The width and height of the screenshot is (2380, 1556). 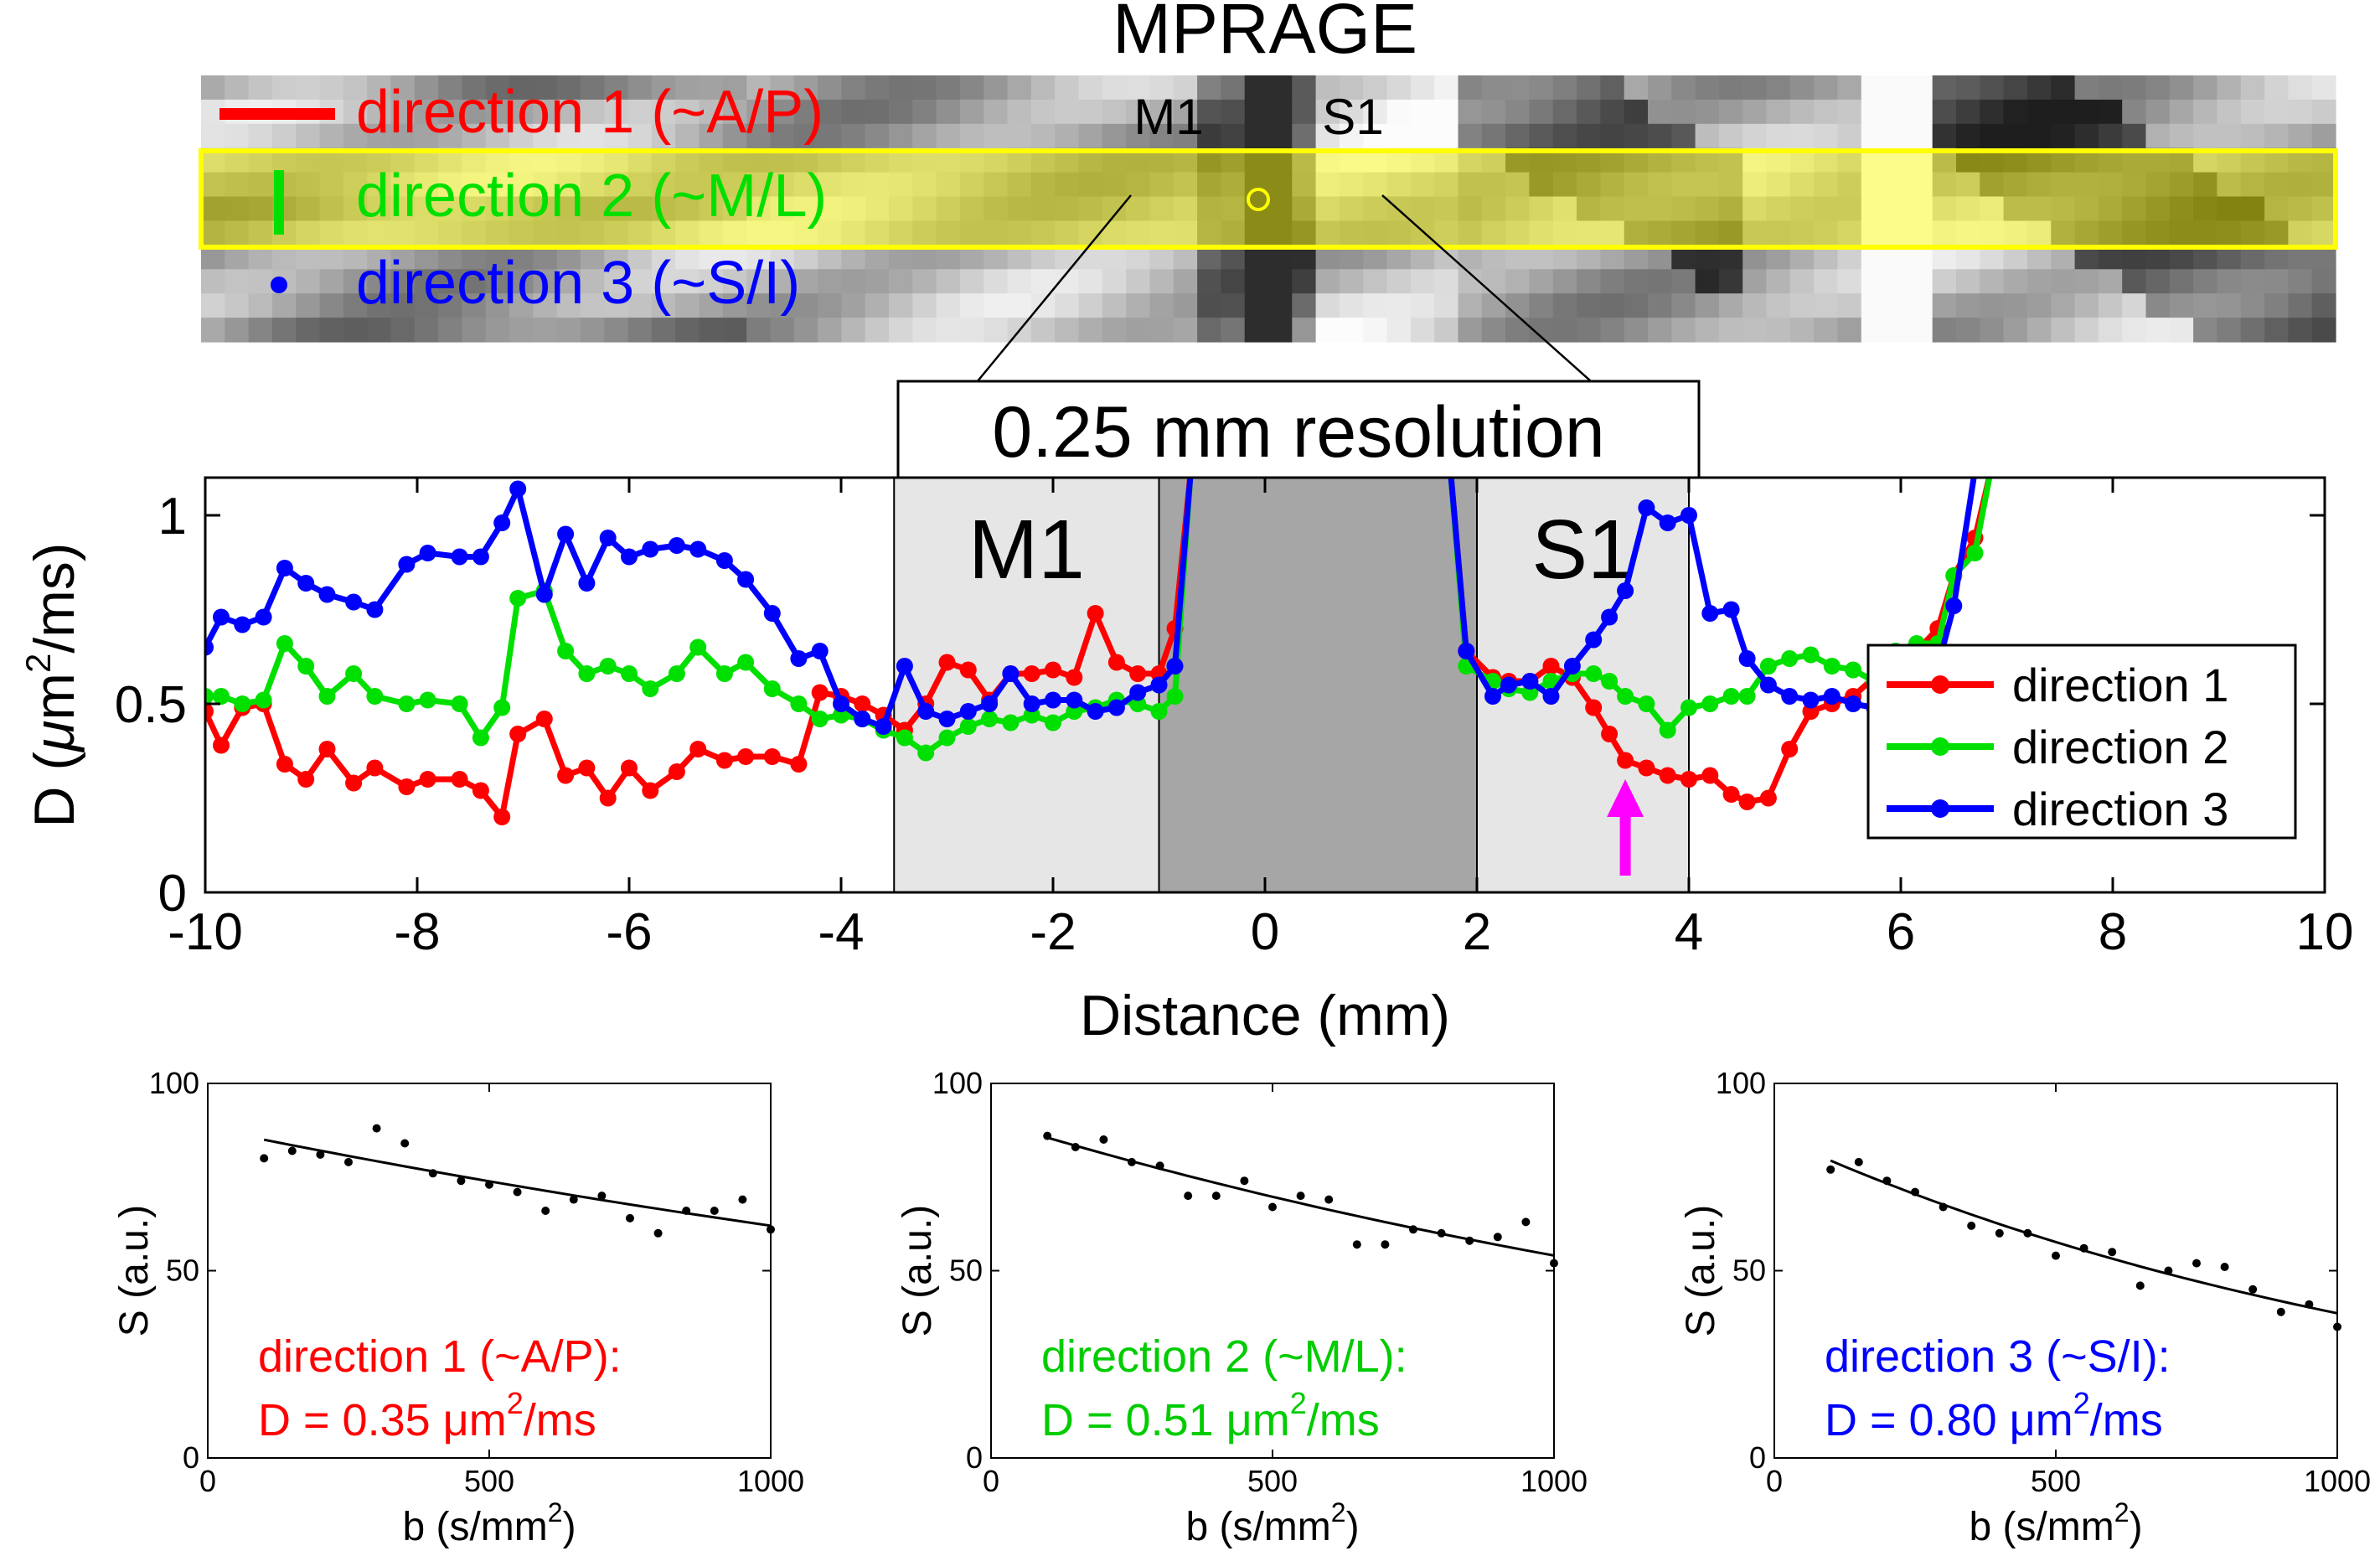 I want to click on x-label-main: b (s/mm, so click(x=2042, y=1527).